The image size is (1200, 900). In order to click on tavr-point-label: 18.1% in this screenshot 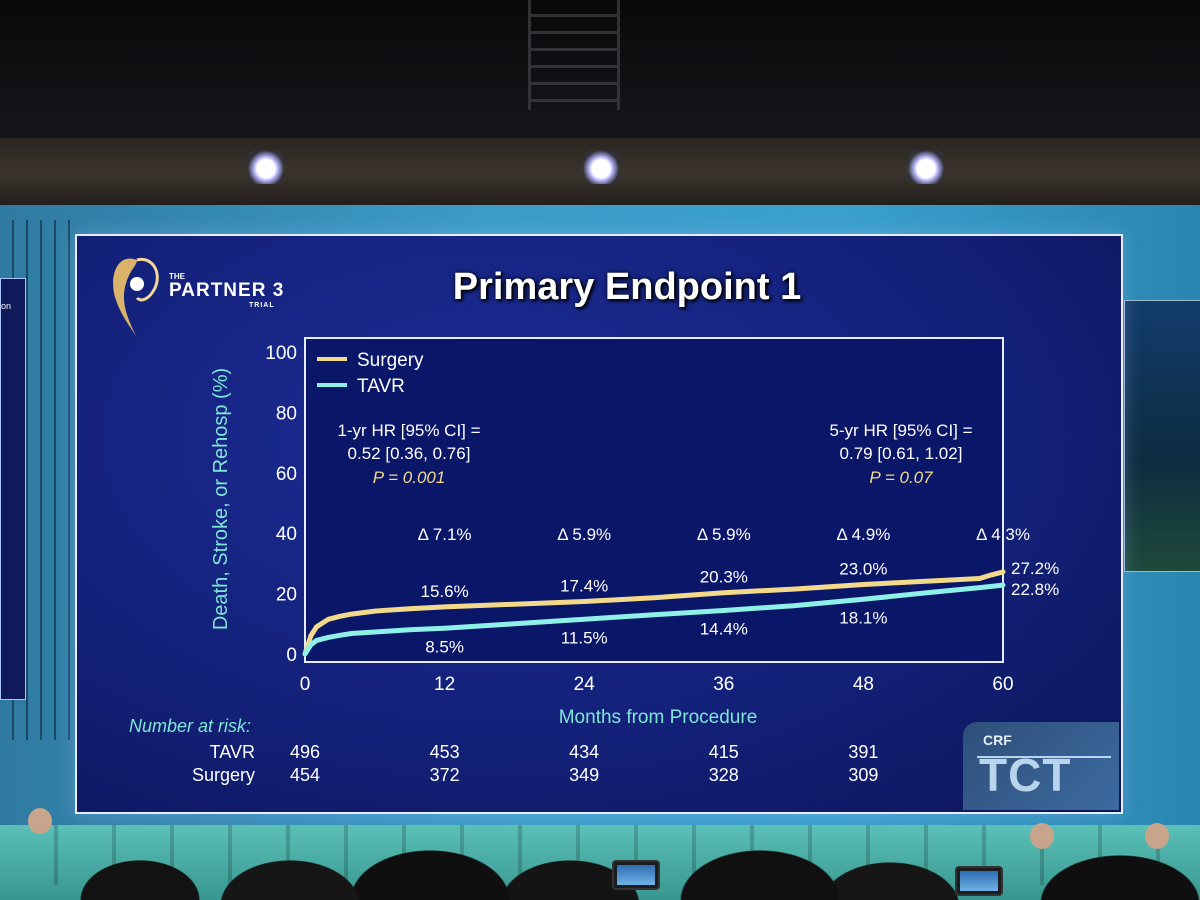, I will do `click(863, 617)`.